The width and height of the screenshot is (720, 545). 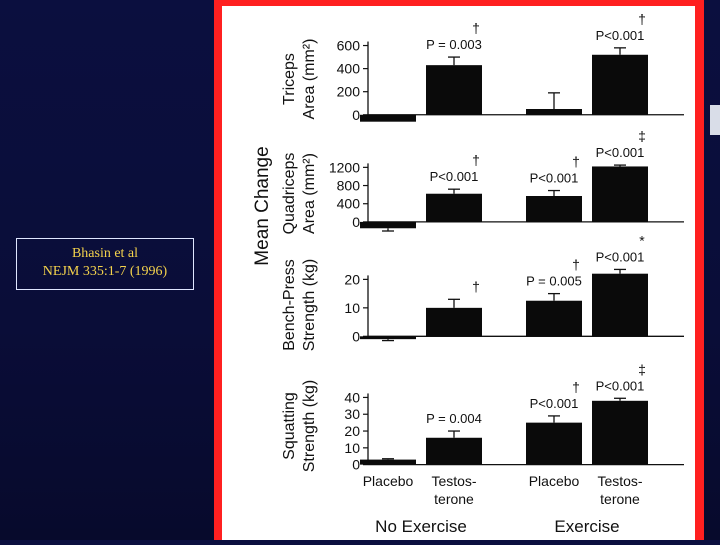 I want to click on panel-3-annotation-1-text: P<0.001, so click(x=554, y=403).